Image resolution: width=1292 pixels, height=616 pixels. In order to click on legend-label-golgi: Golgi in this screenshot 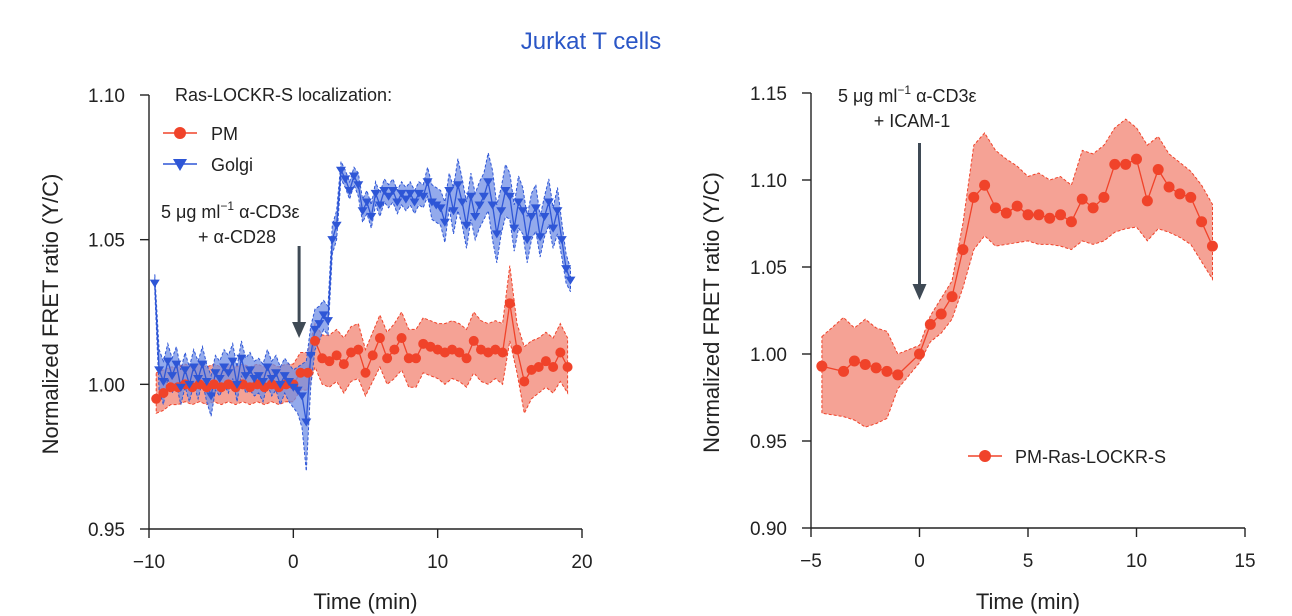, I will do `click(232, 165)`.